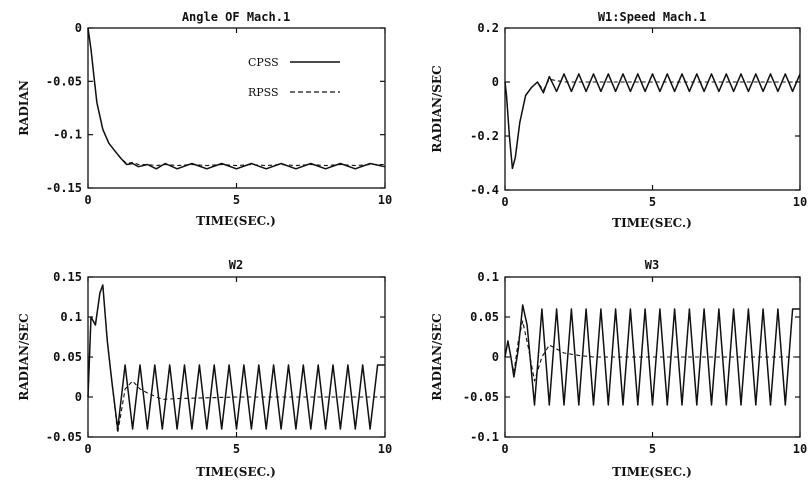 The height and width of the screenshot is (495, 810). I want to click on y-tick-label: 0.2, so click(488, 28).